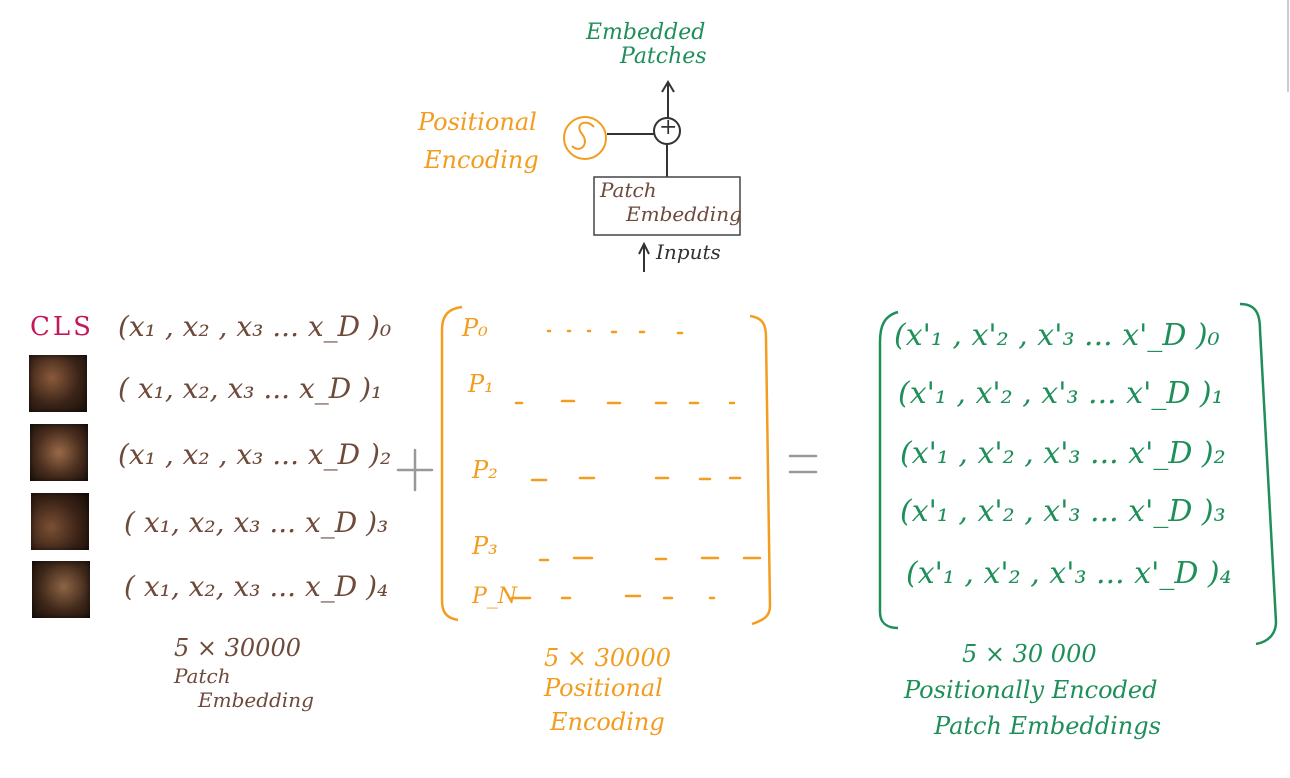  What do you see at coordinates (646, 32) in the screenshot?
I see `output-label-line1: Embedded` at bounding box center [646, 32].